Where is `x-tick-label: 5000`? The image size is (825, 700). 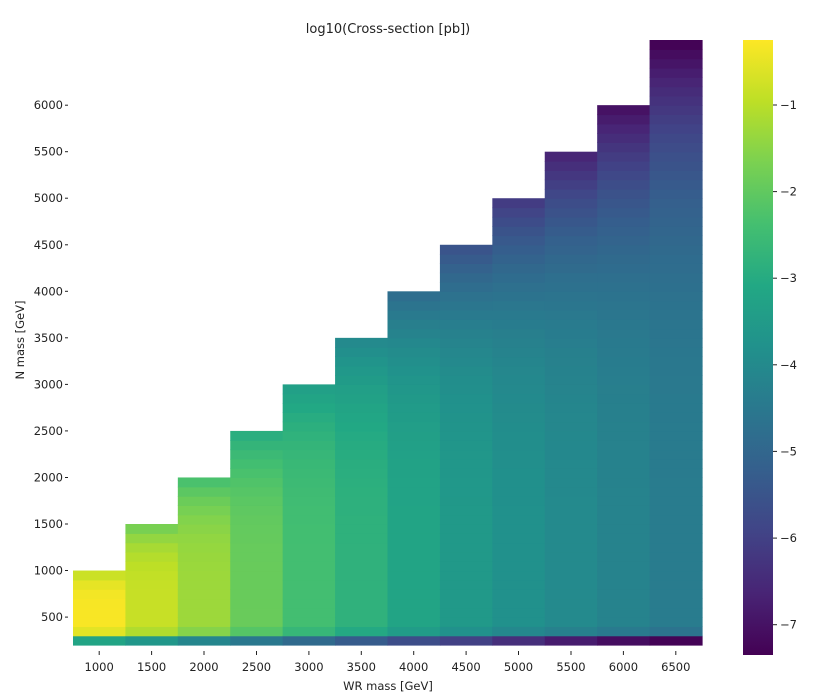 x-tick-label: 5000 is located at coordinates (518, 667).